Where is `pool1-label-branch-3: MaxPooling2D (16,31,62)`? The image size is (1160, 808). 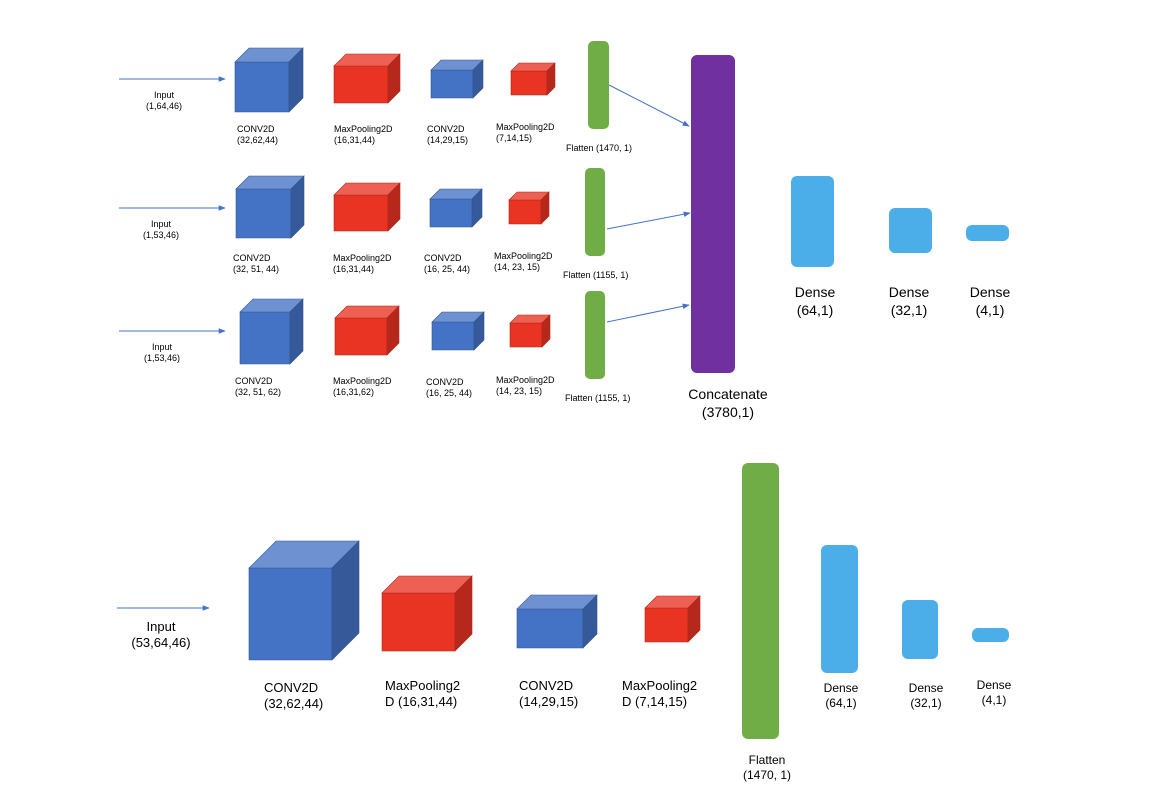
pool1-label-branch-3: MaxPooling2D (16,31,62) is located at coordinates (362, 387).